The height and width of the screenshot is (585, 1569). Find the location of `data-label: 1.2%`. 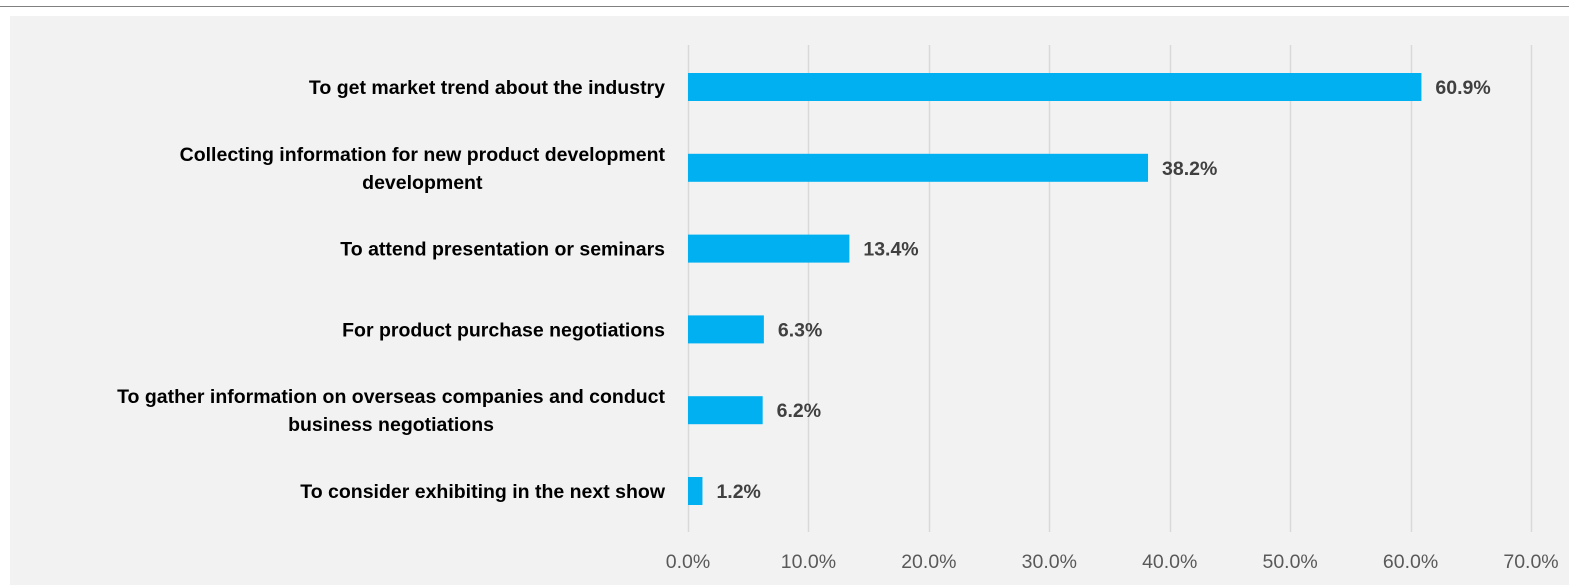

data-label: 1.2% is located at coordinates (738, 492).